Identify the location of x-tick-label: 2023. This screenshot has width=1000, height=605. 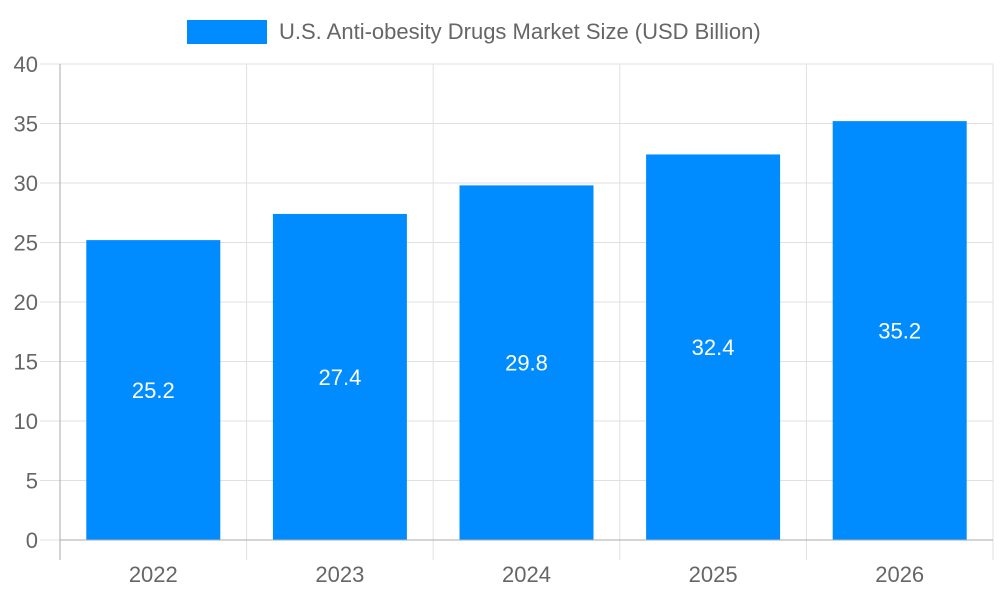
(339, 574).